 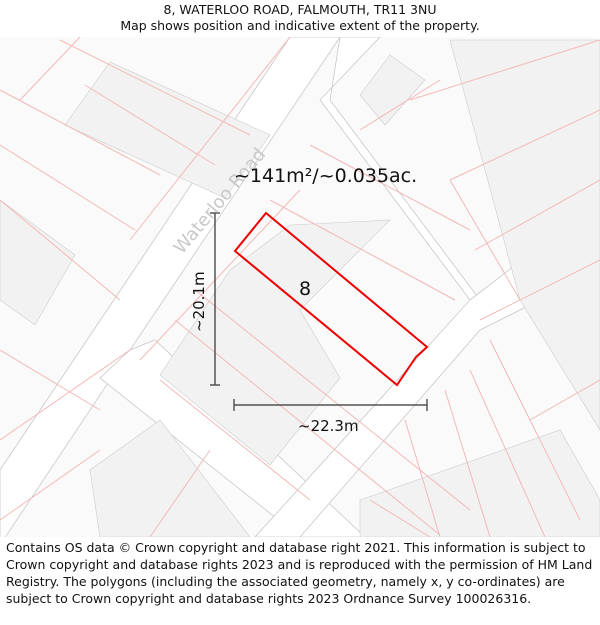 What do you see at coordinates (305, 289) in the screenshot?
I see `plot-number: 8` at bounding box center [305, 289].